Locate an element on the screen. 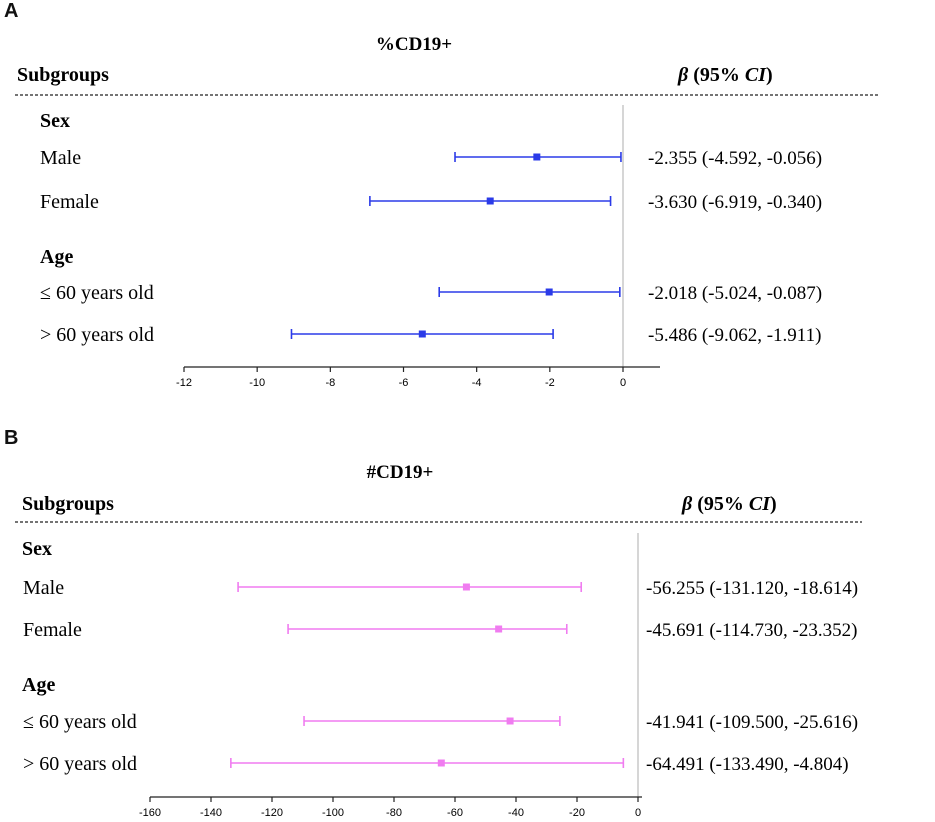  panel-b-x-tick-label: -20 is located at coordinates (577, 813).